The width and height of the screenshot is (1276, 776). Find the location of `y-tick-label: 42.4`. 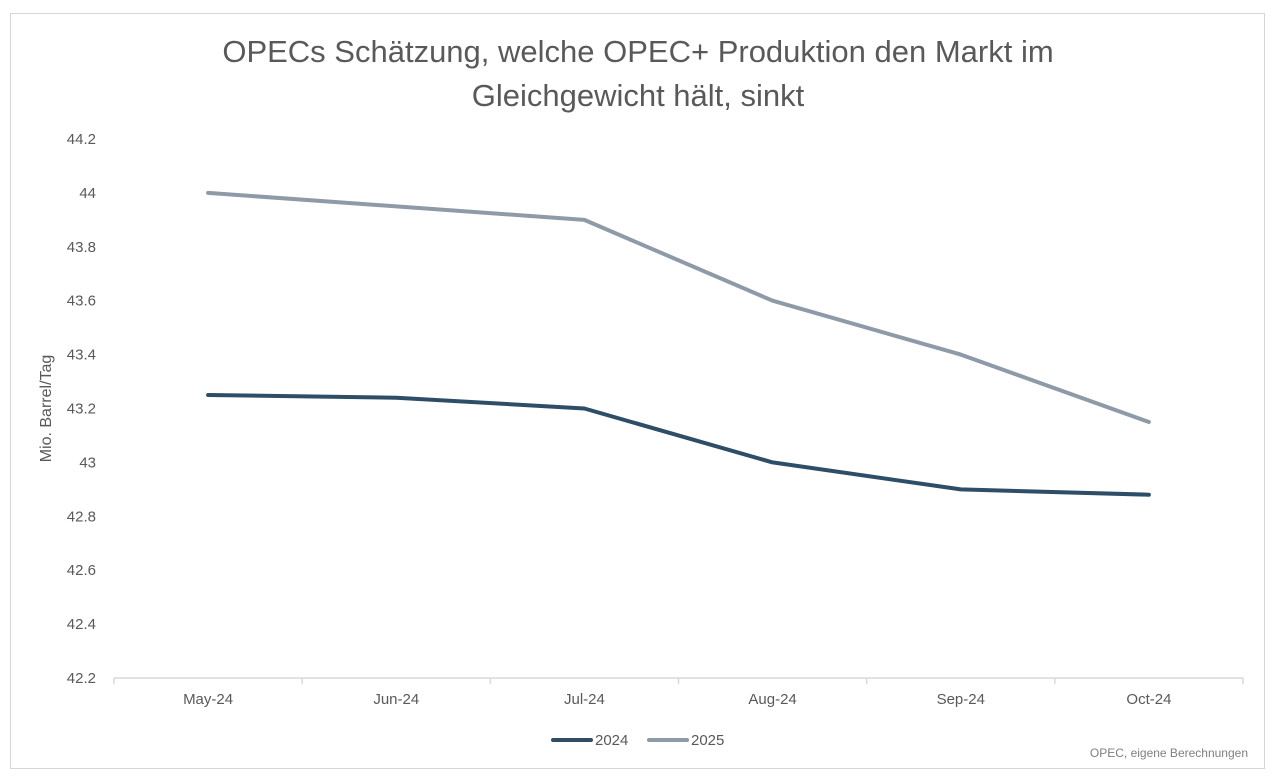

y-tick-label: 42.4 is located at coordinates (81, 624).